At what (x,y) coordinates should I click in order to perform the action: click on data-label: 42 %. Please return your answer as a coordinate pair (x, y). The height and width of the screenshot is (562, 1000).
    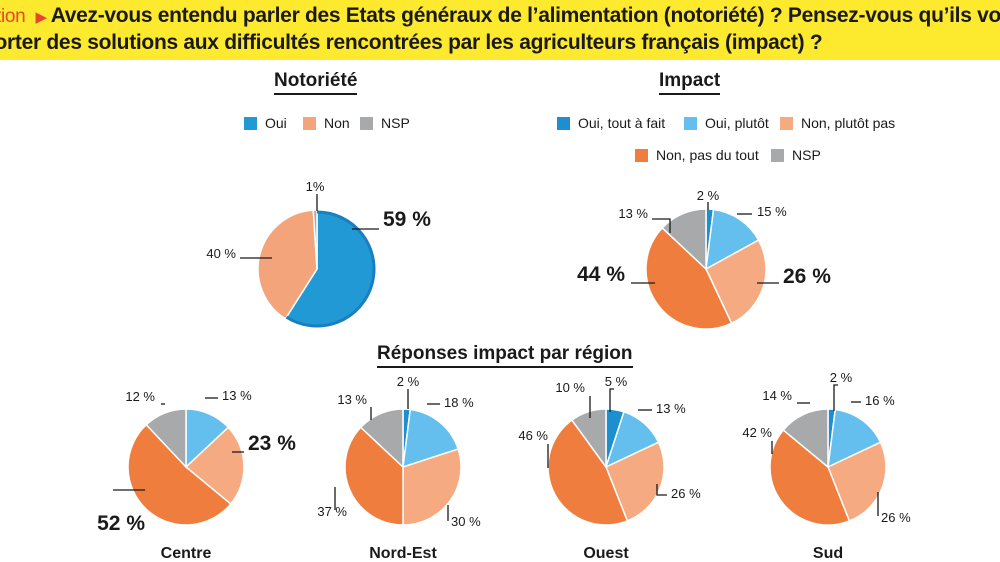
    Looking at the image, I should click on (757, 432).